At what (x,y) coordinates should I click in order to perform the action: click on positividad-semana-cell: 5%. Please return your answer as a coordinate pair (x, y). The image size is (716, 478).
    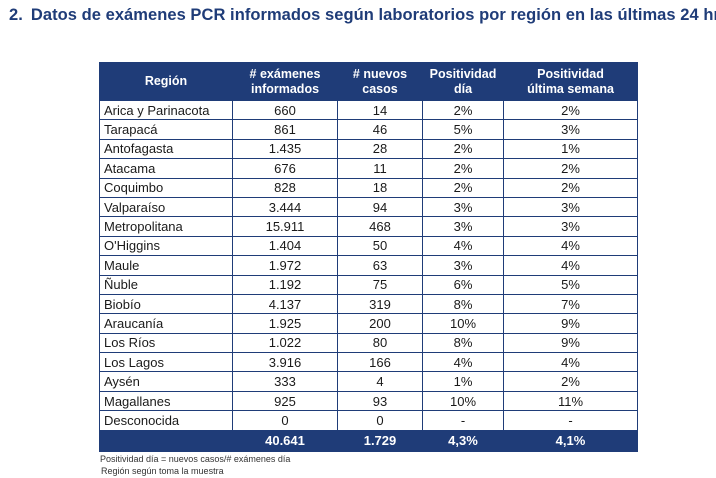
    Looking at the image, I should click on (570, 284).